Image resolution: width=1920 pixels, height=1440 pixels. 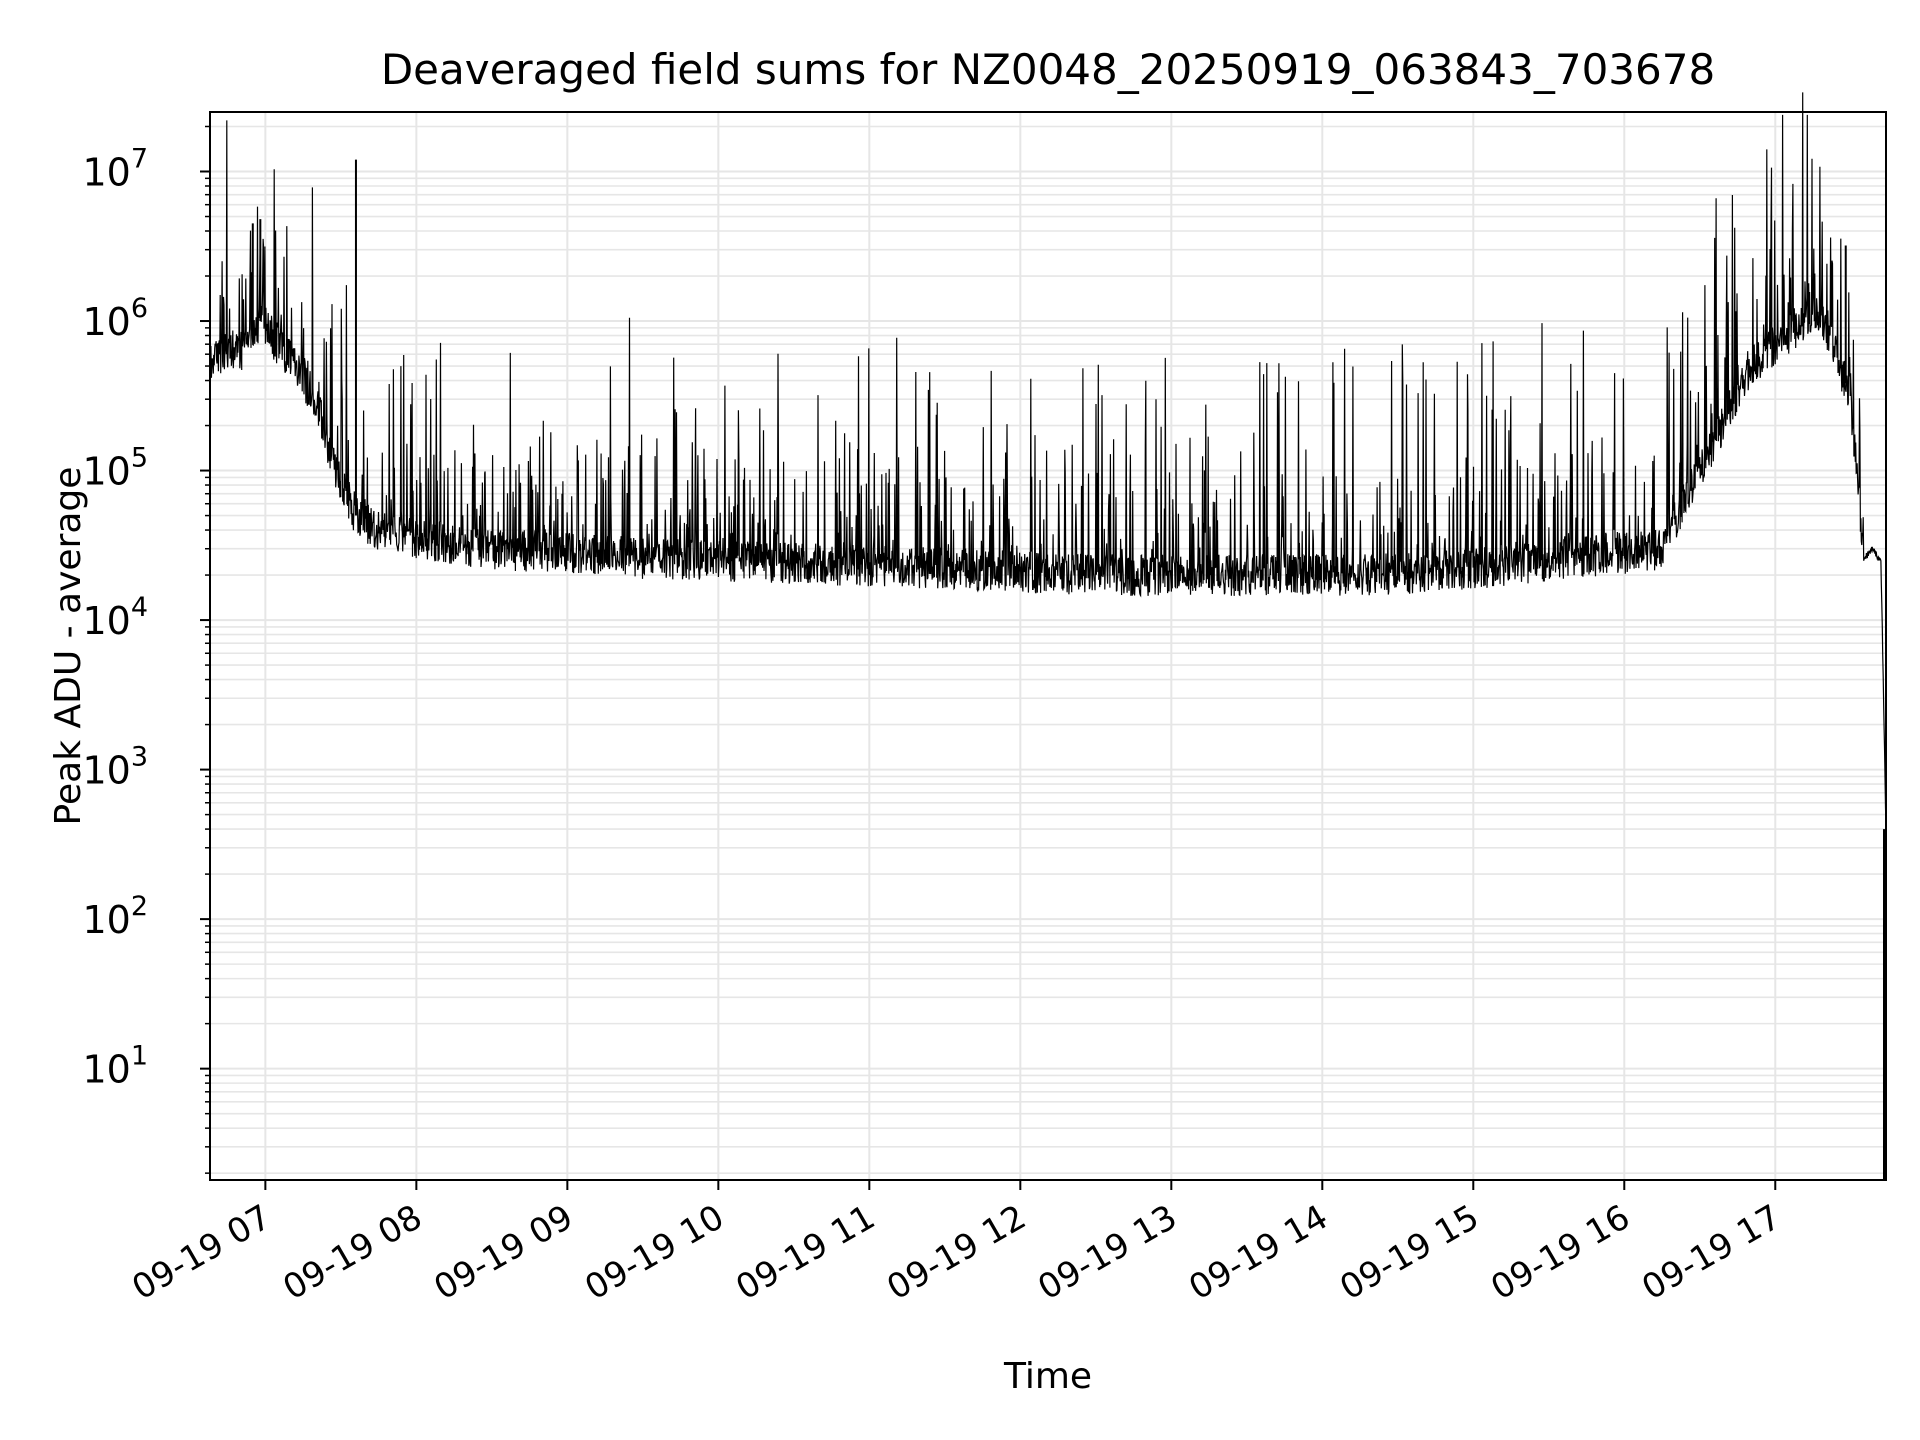 What do you see at coordinates (139, 1056) in the screenshot?
I see `y-tick-exponent: 1` at bounding box center [139, 1056].